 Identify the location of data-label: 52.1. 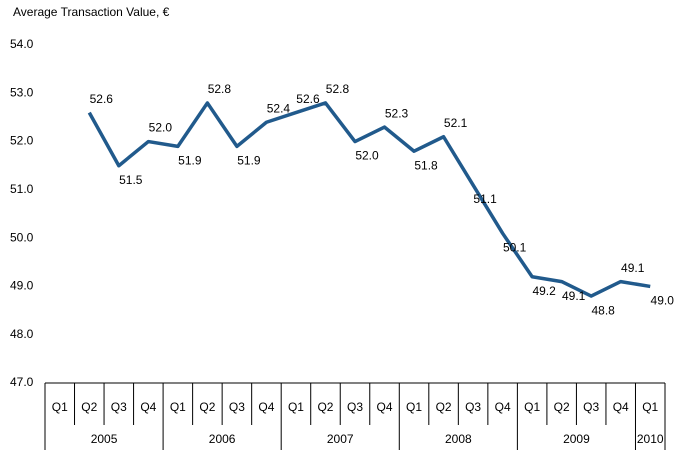
(456, 123).